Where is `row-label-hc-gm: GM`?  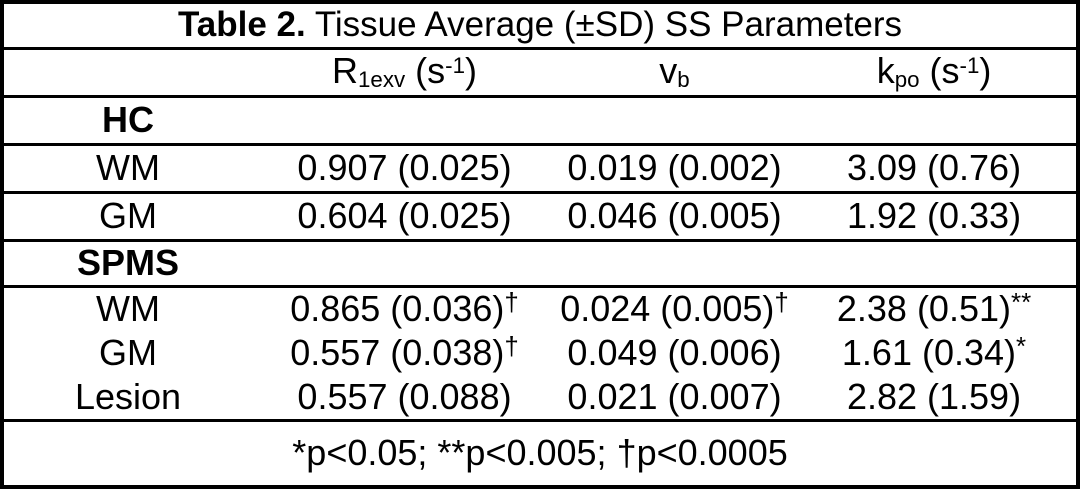 row-label-hc-gm: GM is located at coordinates (127, 217).